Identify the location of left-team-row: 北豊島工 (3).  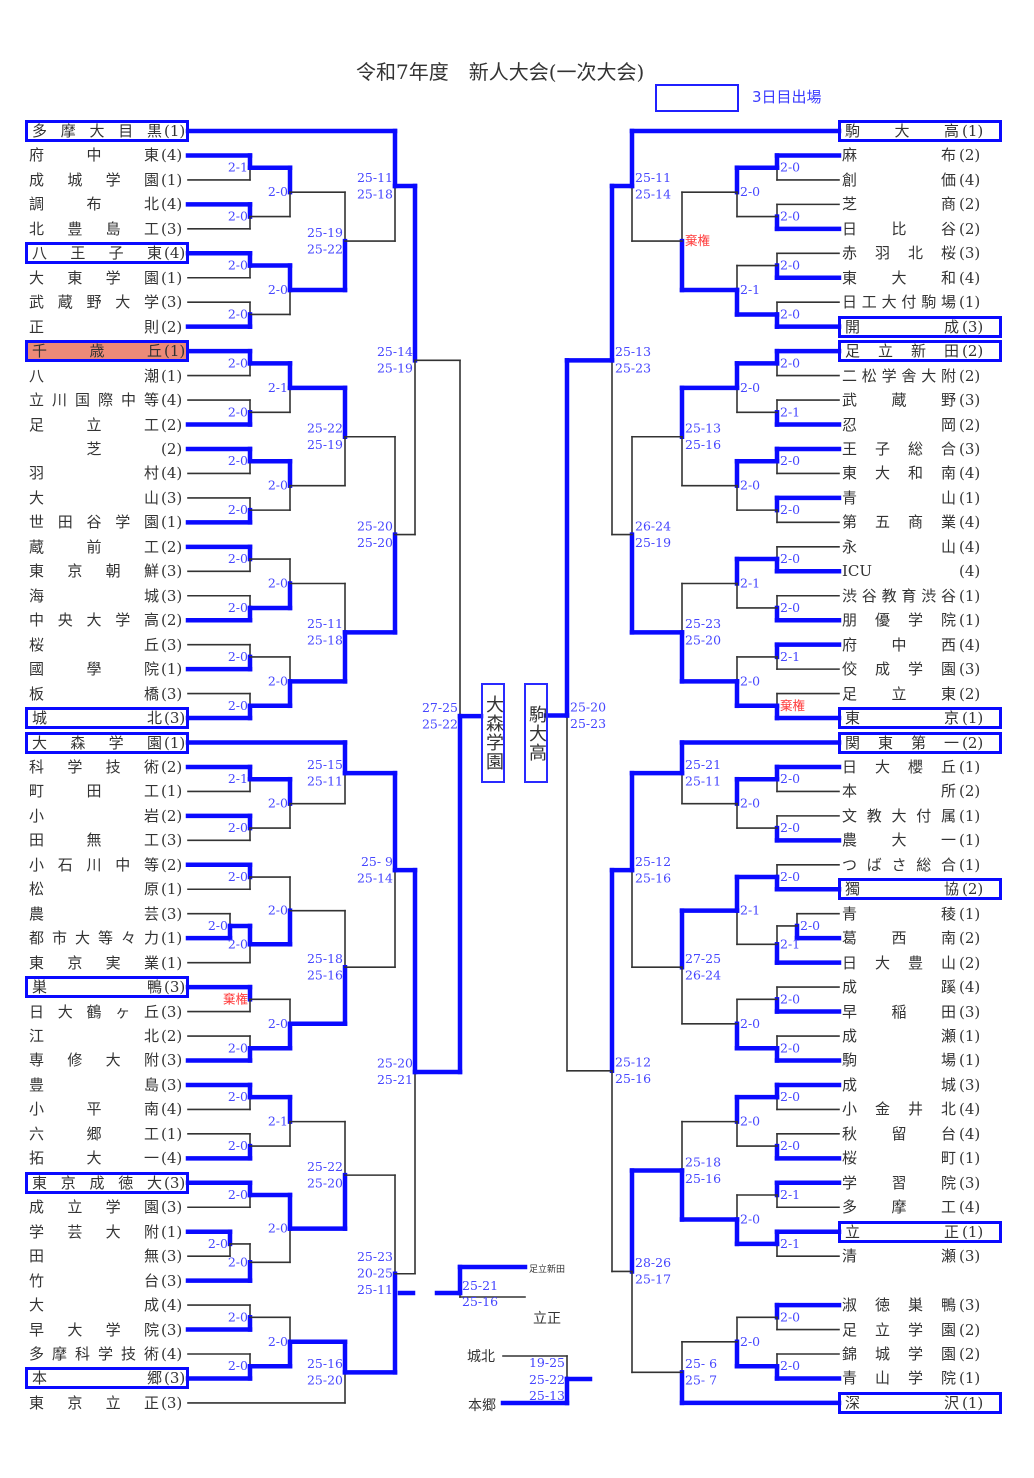
(107, 229).